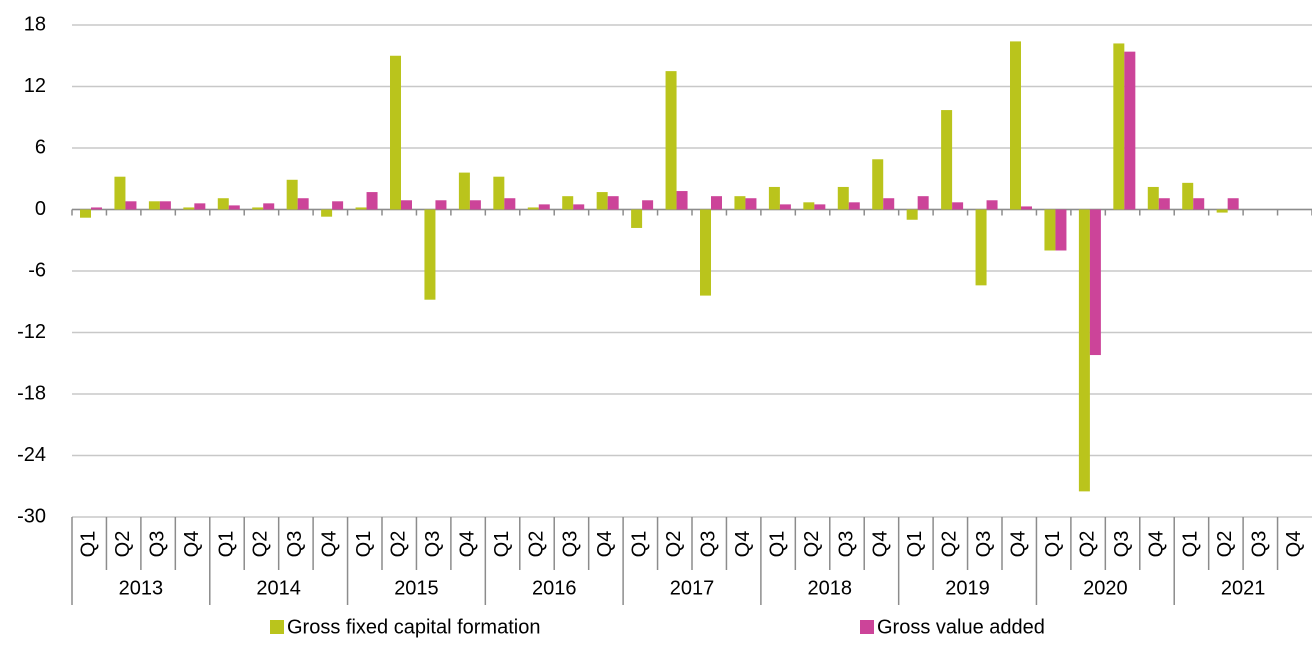 The height and width of the screenshot is (651, 1312). Describe the element at coordinates (31, 393) in the screenshot. I see `y-tick-label: -18` at that location.